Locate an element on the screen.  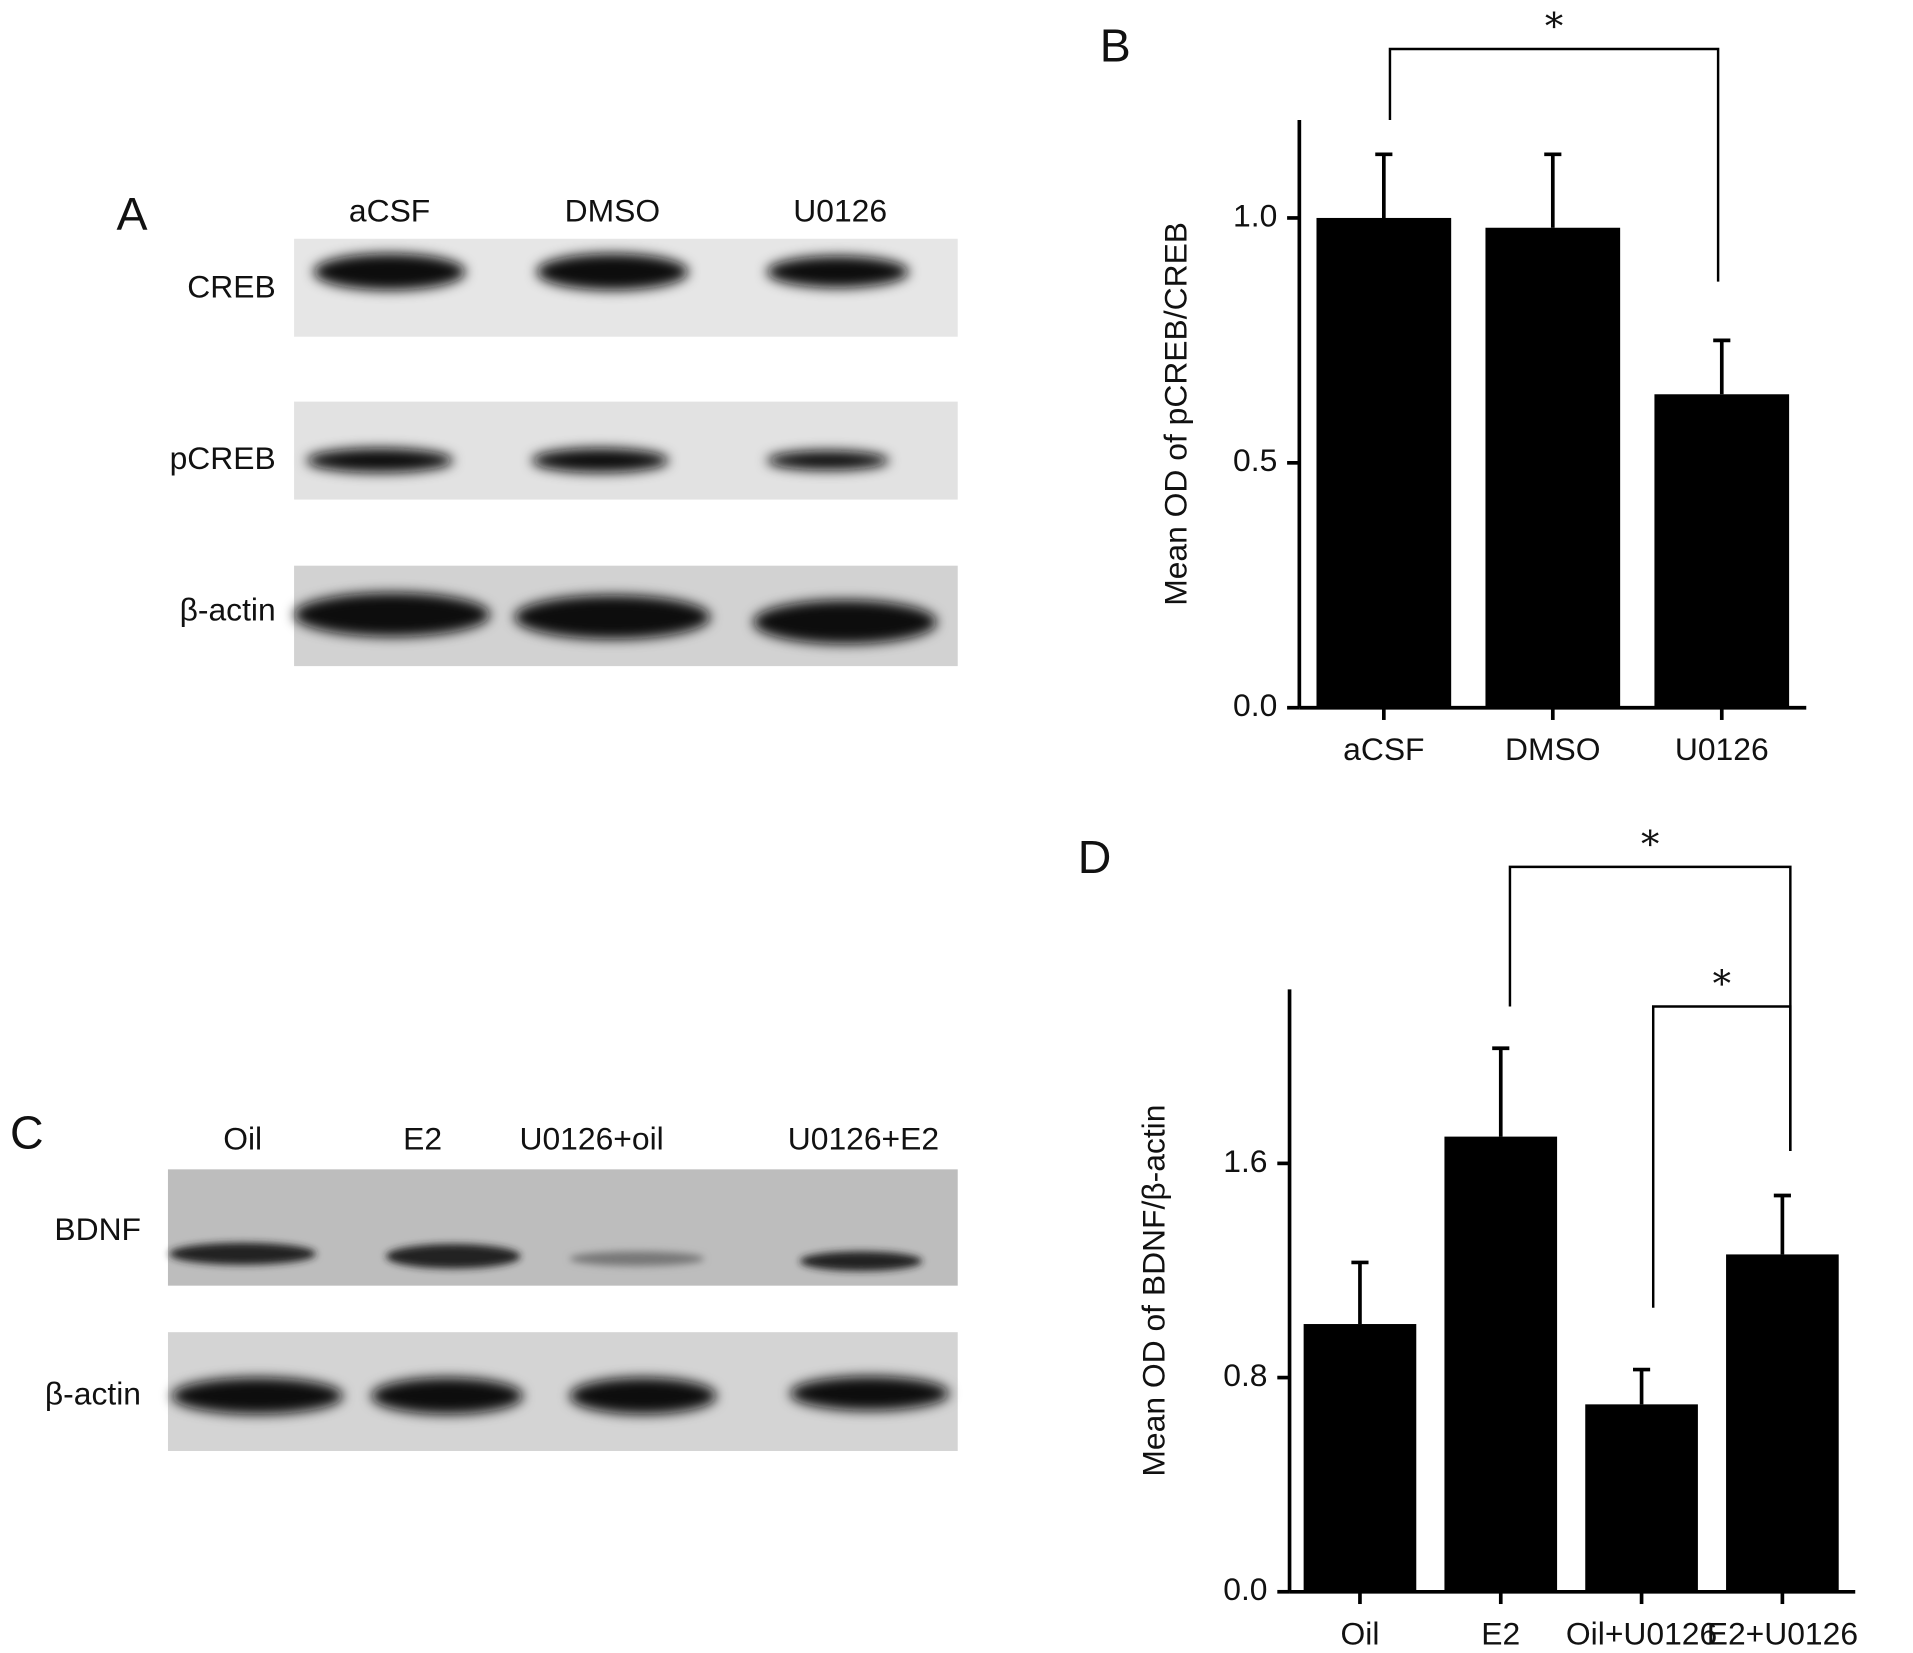
row-label: CREB is located at coordinates (231, 286).